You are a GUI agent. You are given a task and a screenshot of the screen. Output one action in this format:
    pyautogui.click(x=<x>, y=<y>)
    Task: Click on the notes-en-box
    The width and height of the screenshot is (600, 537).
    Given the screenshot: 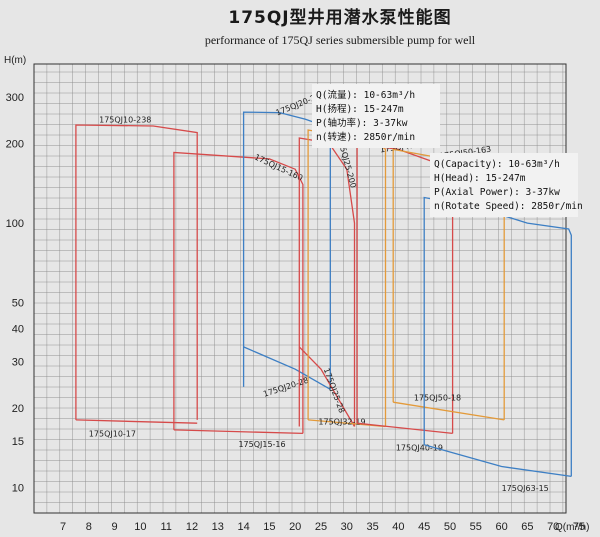 What is the action you would take?
    pyautogui.click(x=504, y=185)
    